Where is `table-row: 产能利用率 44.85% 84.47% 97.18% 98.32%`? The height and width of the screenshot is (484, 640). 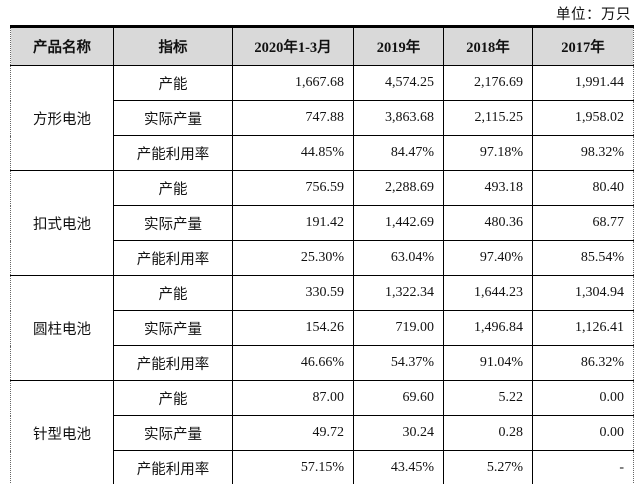 table-row: 产能利用率 44.85% 84.47% 97.18% 98.32% is located at coordinates (322, 153).